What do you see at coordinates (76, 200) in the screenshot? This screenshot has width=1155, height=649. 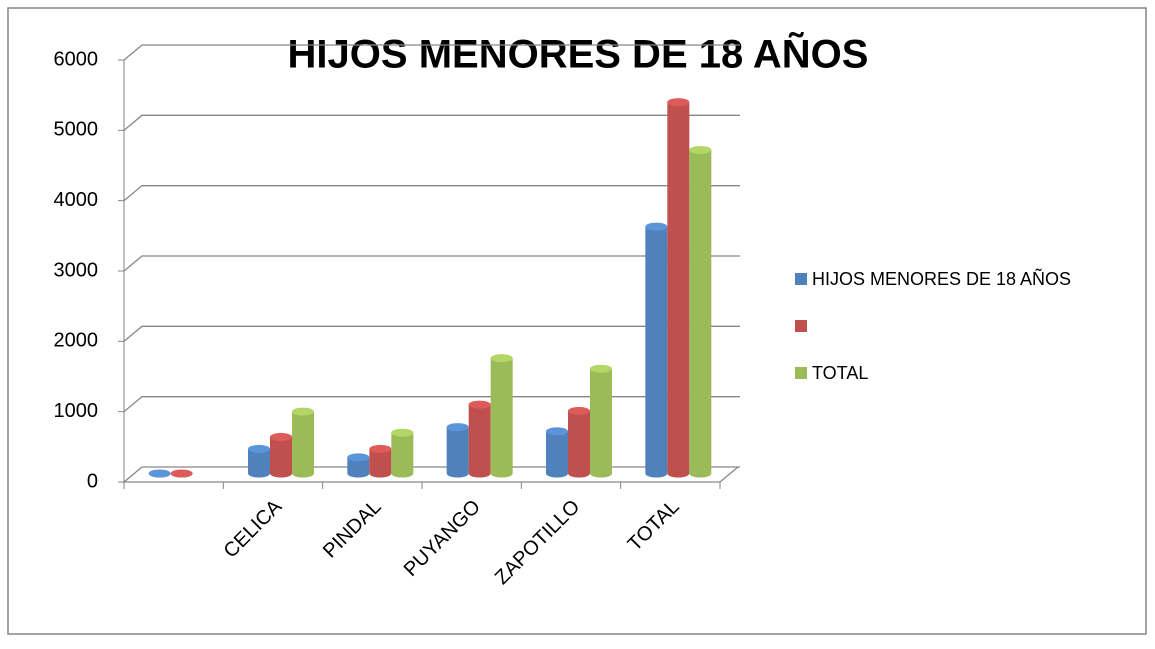 I see `y-tick-label: 4000` at bounding box center [76, 200].